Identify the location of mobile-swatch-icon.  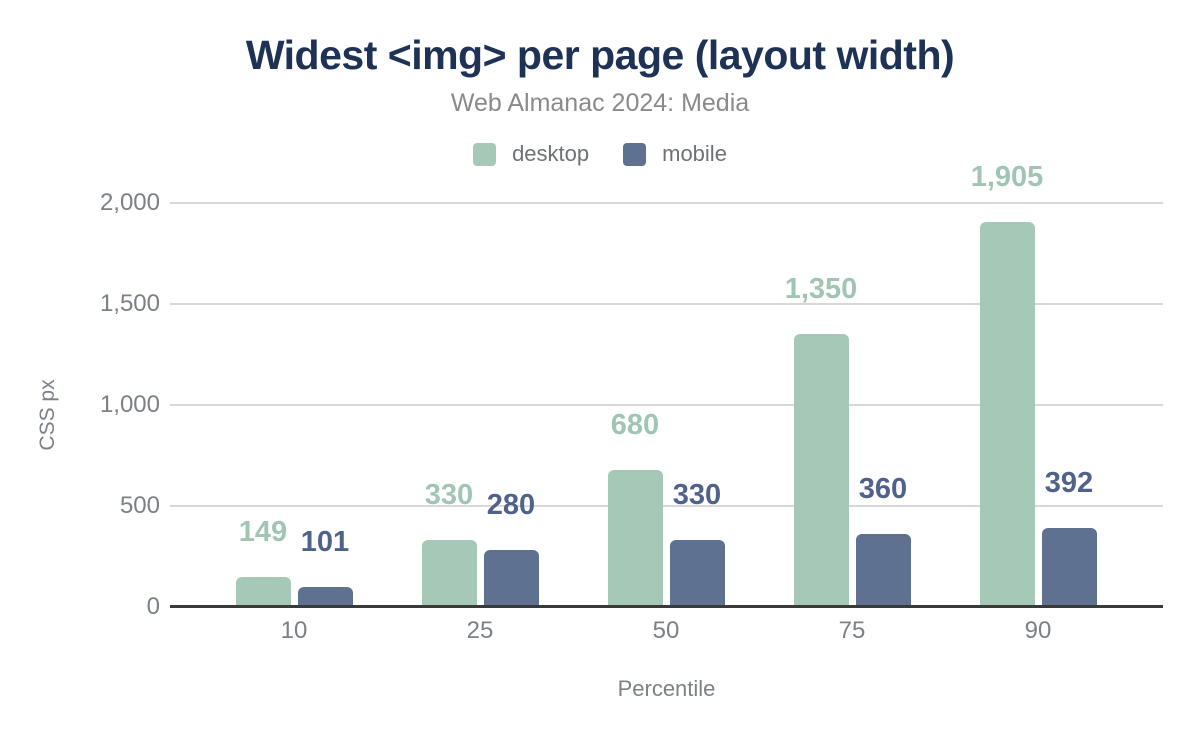
(635, 154).